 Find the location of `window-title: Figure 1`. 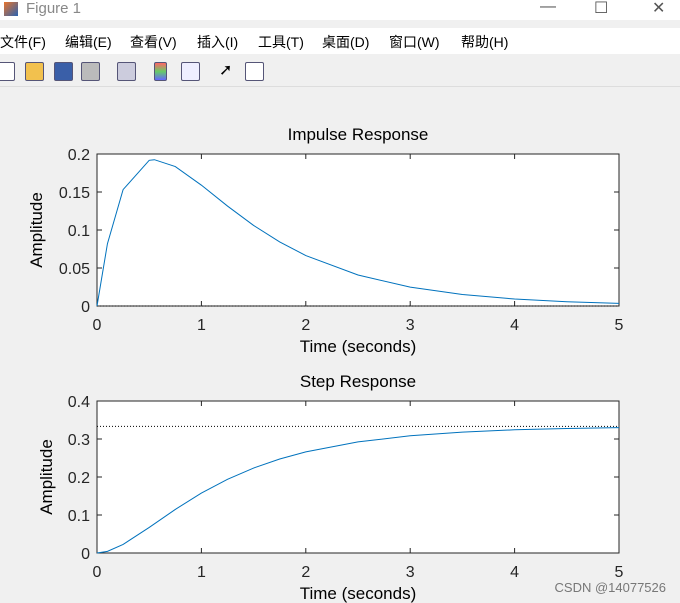

window-title: Figure 1 is located at coordinates (54, 8).